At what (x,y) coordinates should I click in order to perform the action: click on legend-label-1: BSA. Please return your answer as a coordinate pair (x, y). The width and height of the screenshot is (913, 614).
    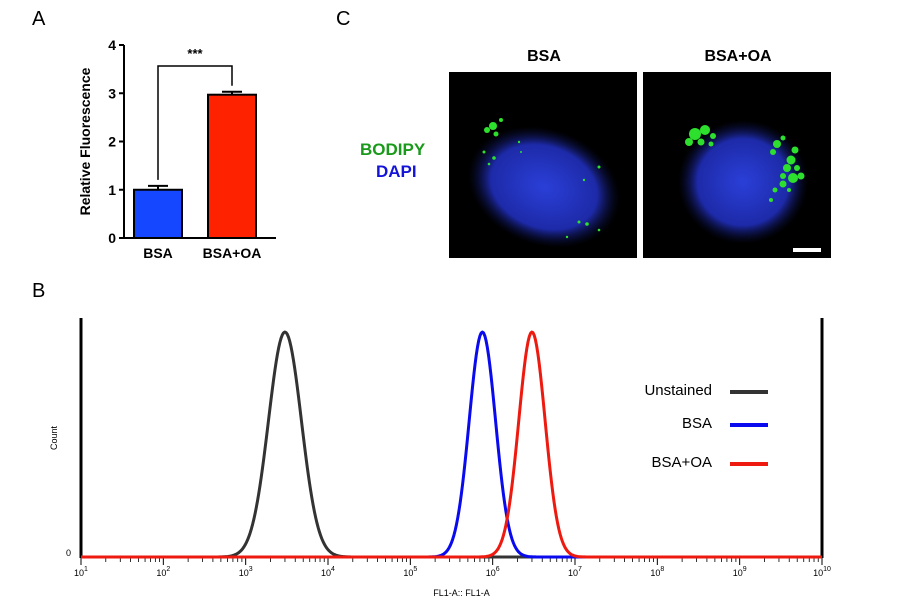
    Looking at the image, I should click on (697, 423).